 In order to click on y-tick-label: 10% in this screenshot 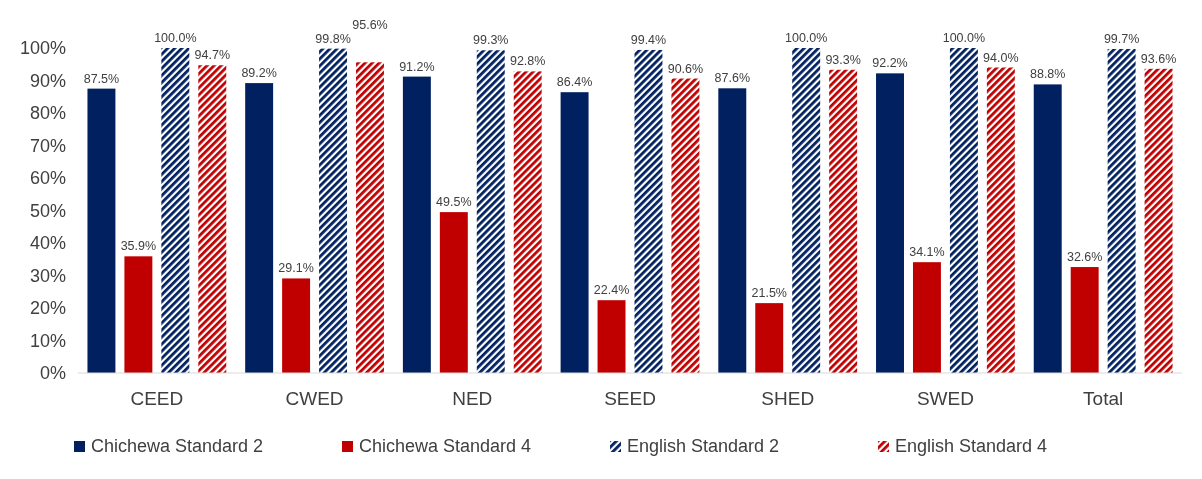, I will do `click(47, 340)`.